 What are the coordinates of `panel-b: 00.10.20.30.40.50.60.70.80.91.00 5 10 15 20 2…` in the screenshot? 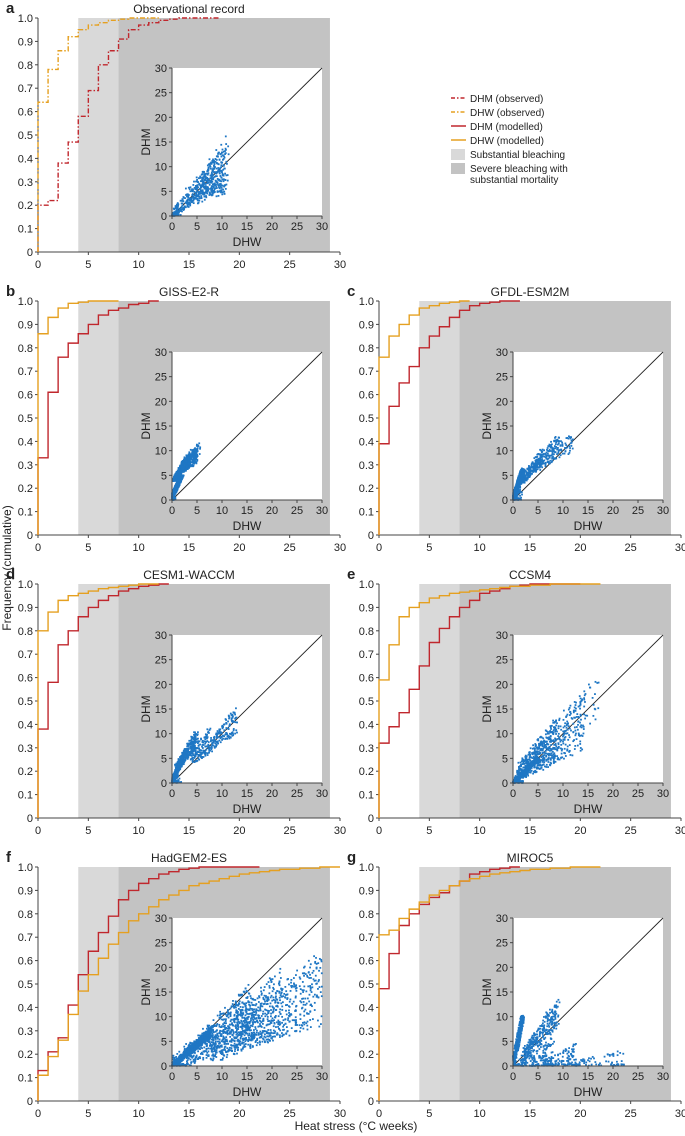 It's located at (176, 418).